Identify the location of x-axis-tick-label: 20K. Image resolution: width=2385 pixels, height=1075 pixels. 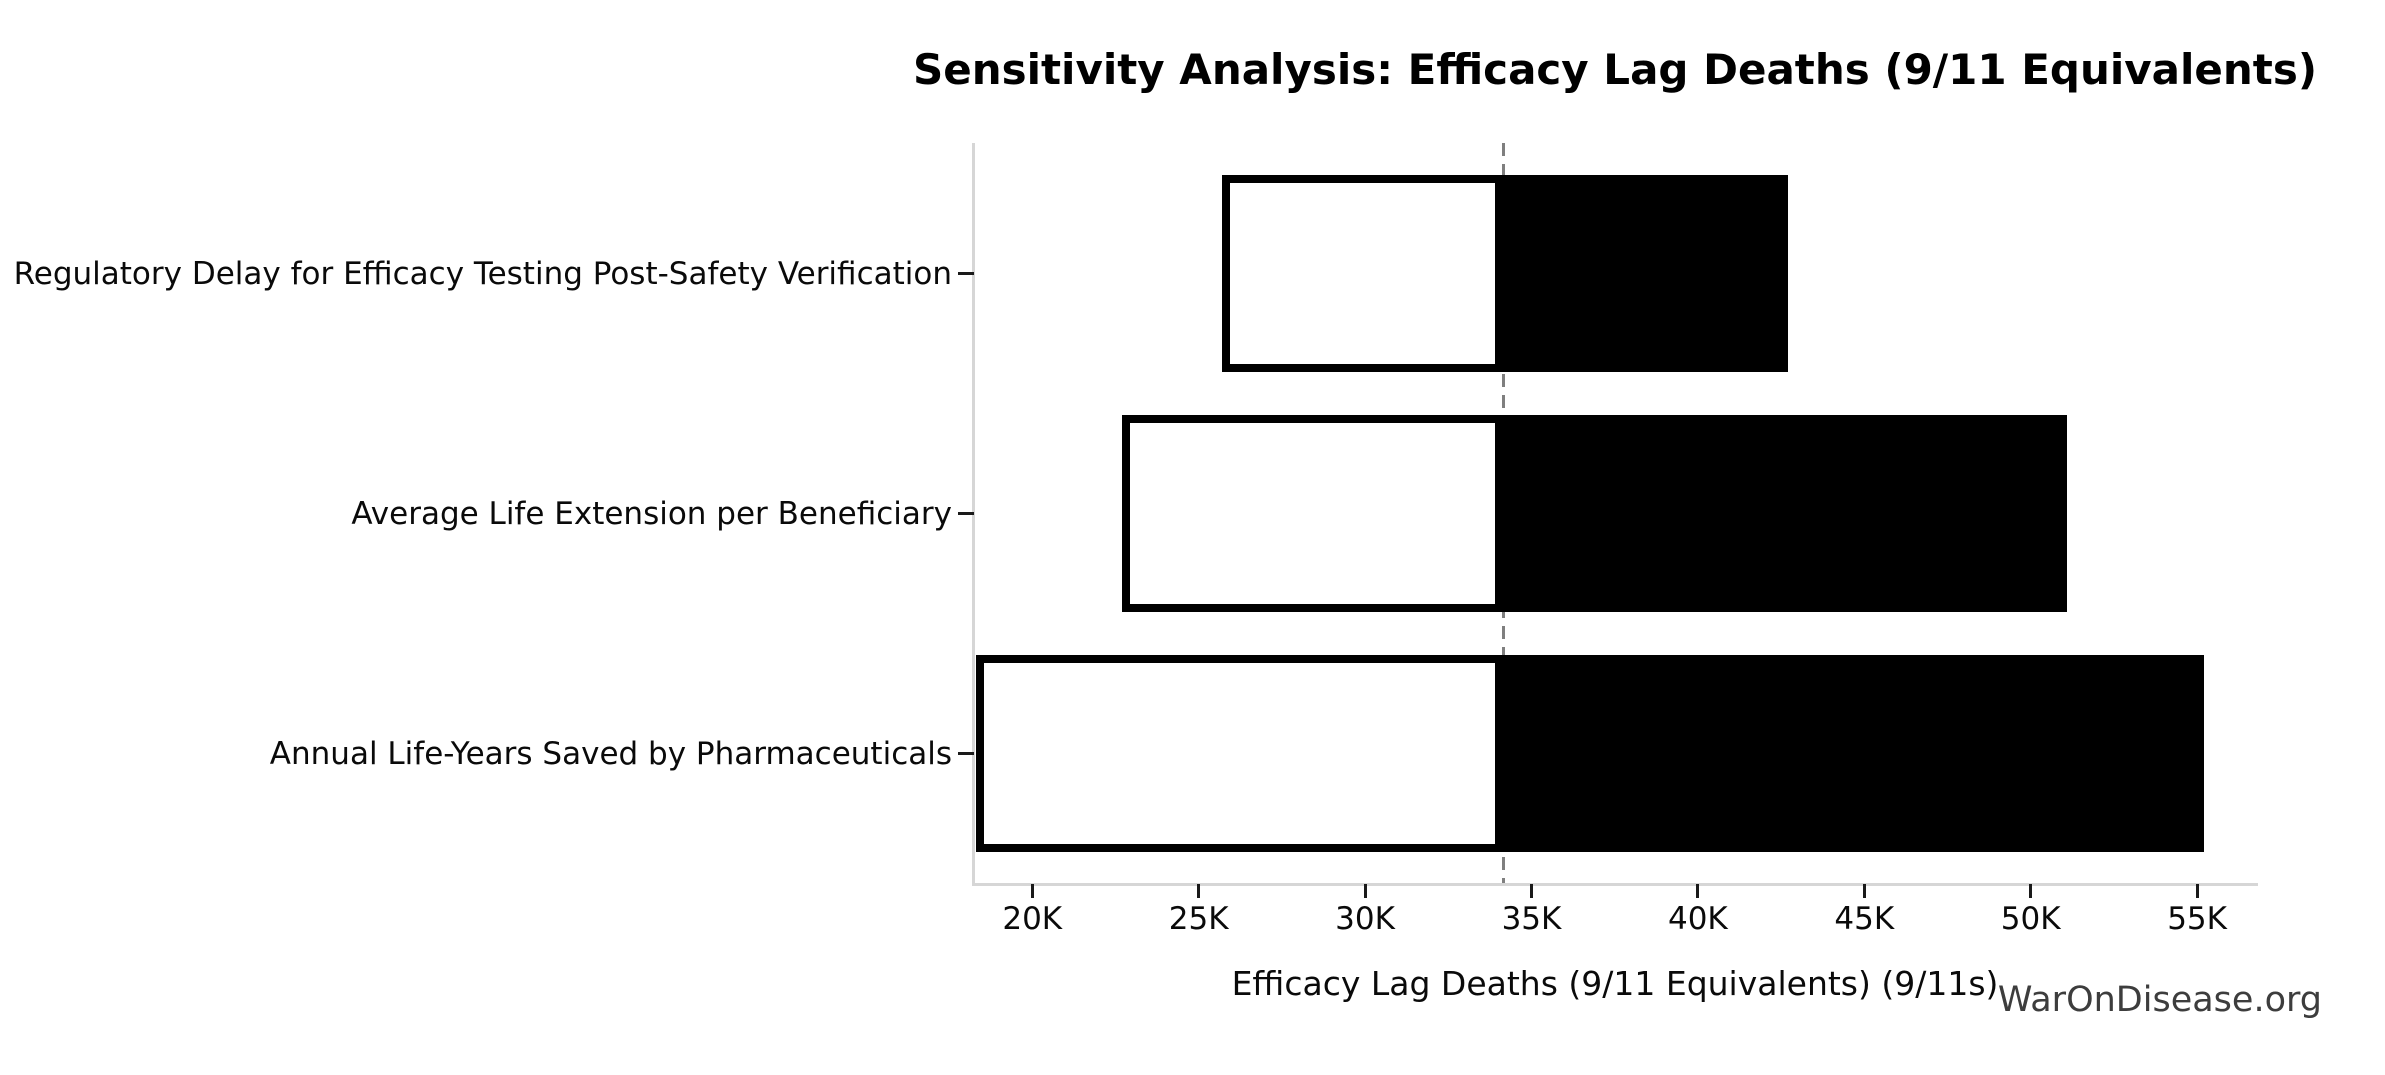
(1032, 919).